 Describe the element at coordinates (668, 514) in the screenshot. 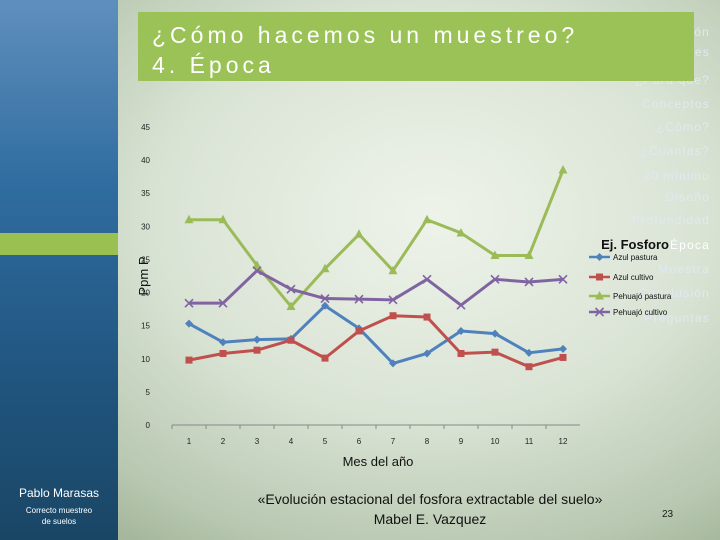

I see `page-number: 23` at that location.